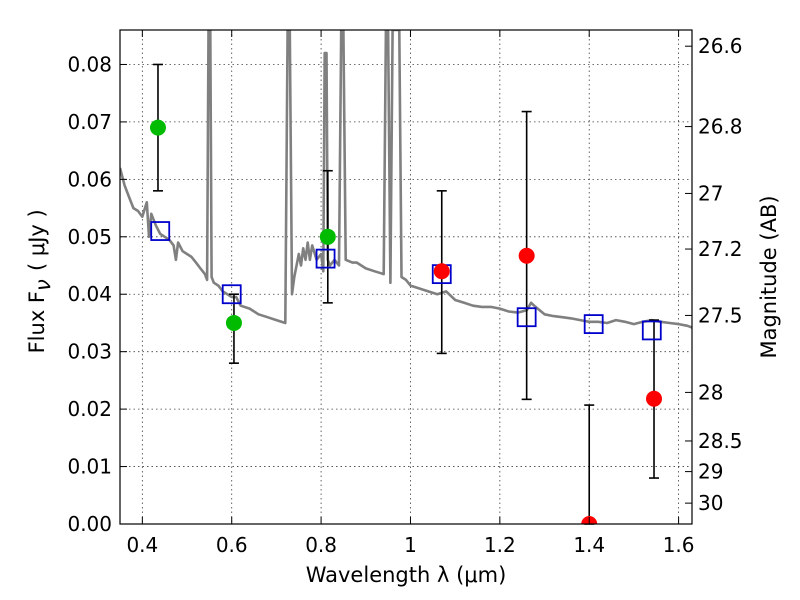 This screenshot has width=800, height=600. What do you see at coordinates (769, 276) in the screenshot?
I see `y2-axis-title: Magnitude (AB)` at bounding box center [769, 276].